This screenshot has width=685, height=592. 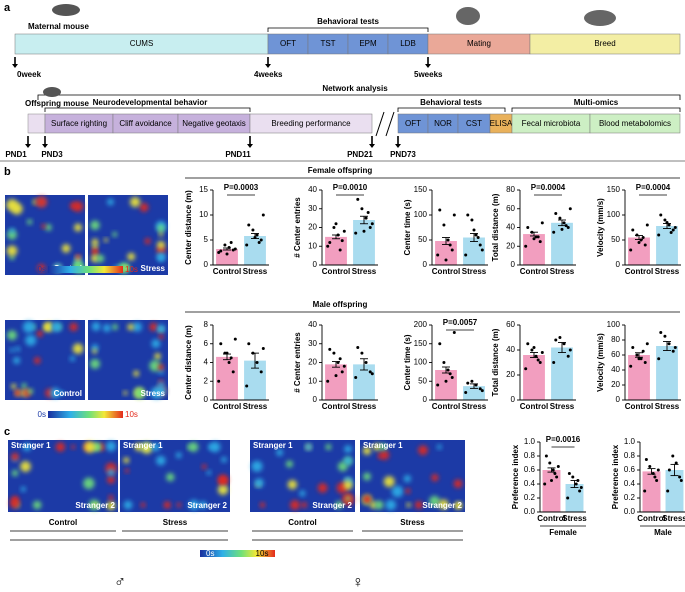 I want to click on timeline-segment, so click(x=605, y=44).